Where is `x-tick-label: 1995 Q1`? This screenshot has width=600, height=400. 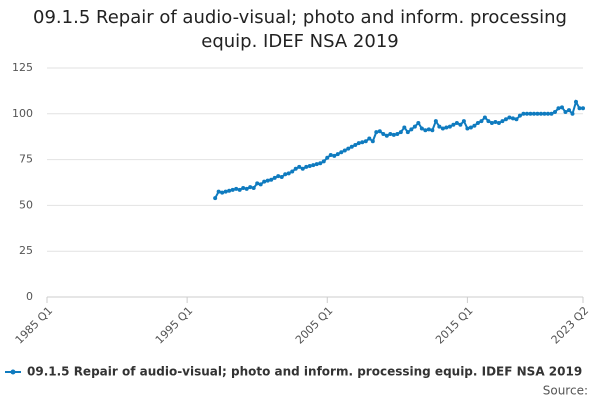
x-tick-label: 1995 Q1 is located at coordinates (174, 325).